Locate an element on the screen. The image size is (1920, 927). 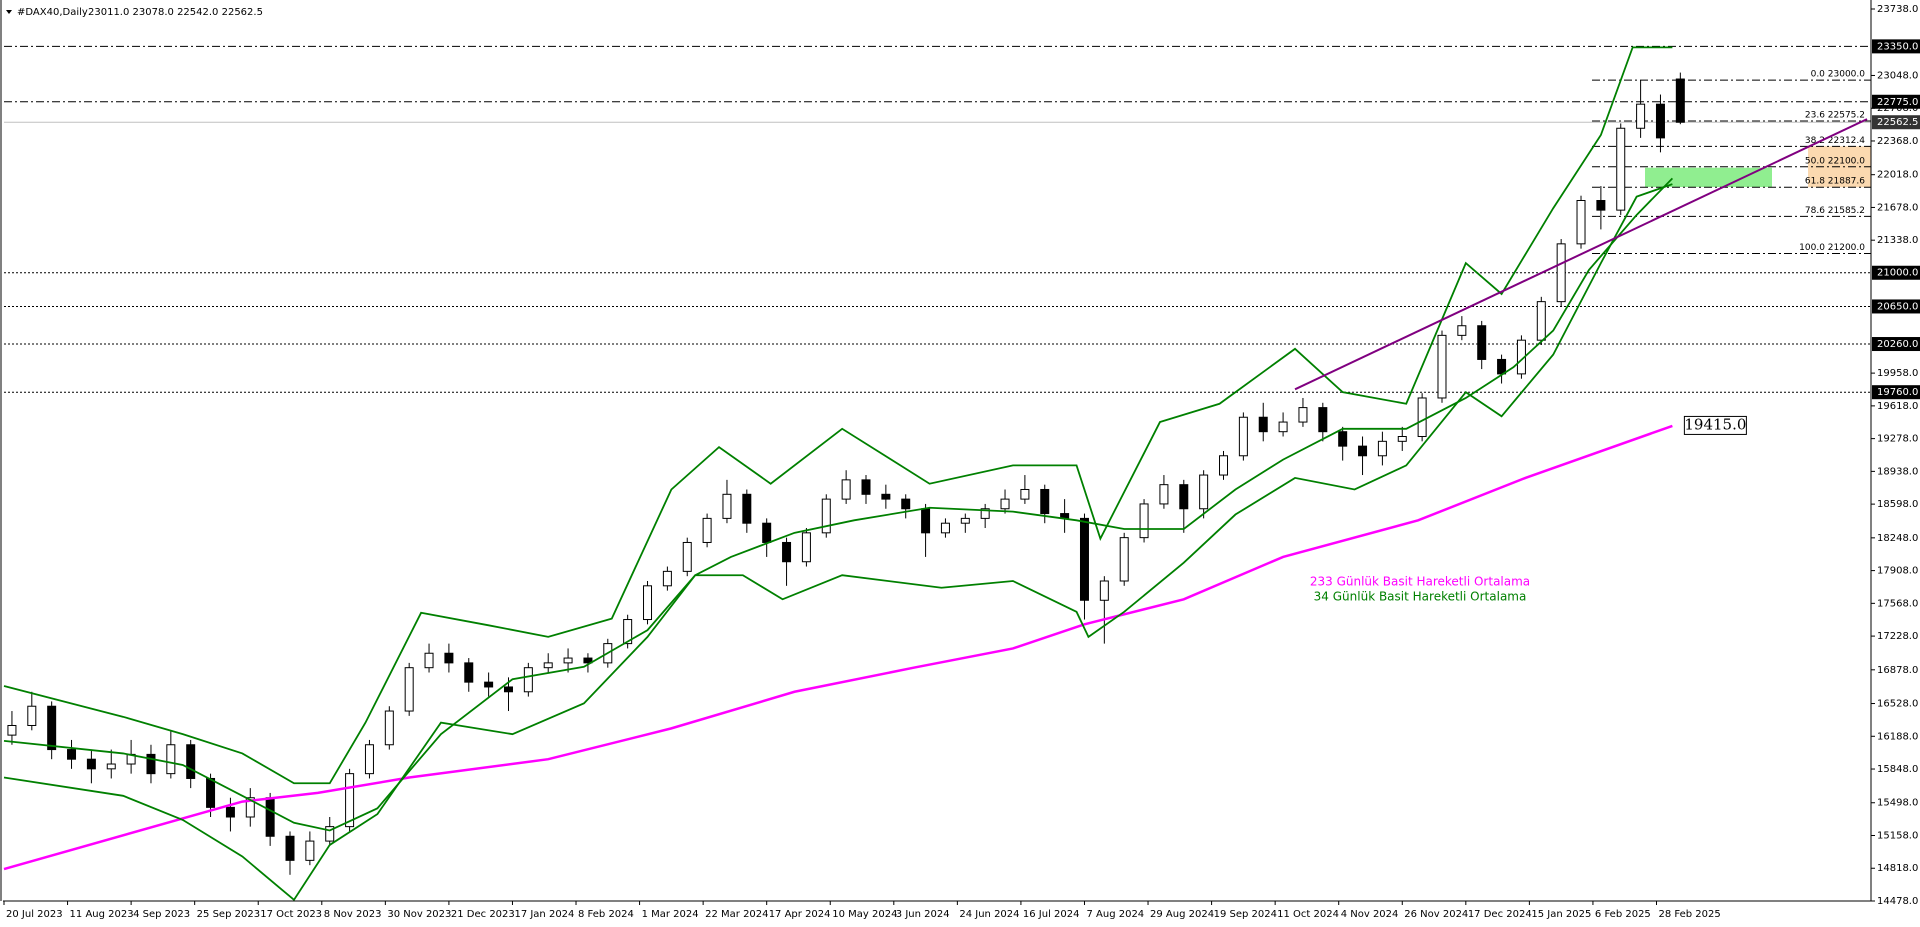
legend-entry: 34 Günlük Basit Hareketli Ortalama is located at coordinates (1420, 597).